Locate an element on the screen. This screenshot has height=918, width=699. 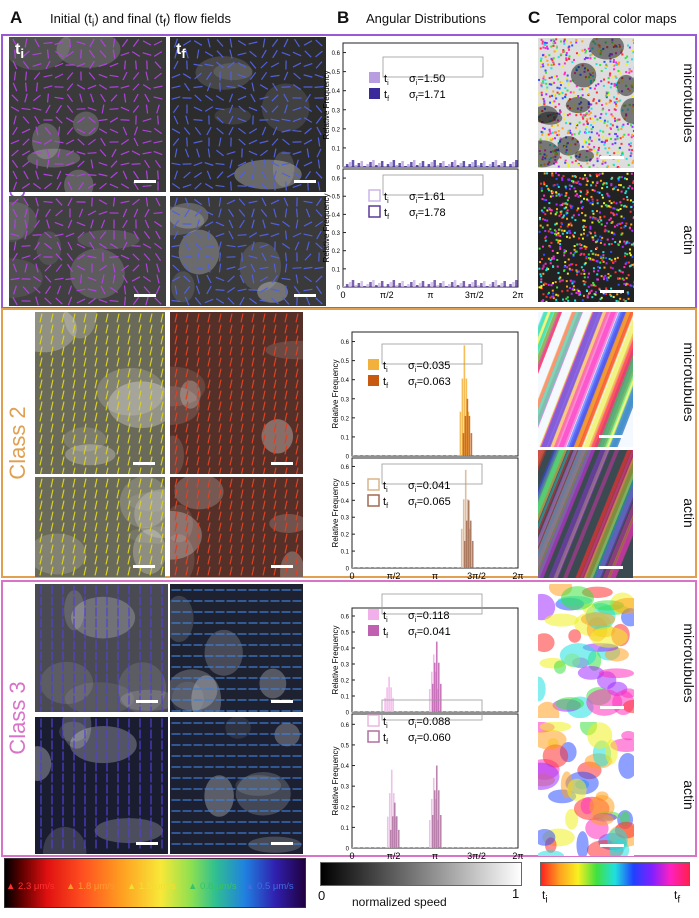
time-colorbar is located at coordinates (615, 874).